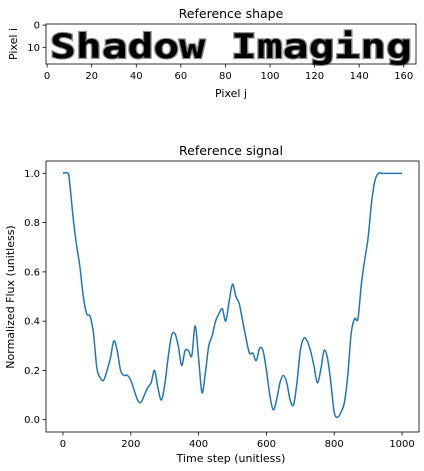 The image size is (424, 471). What do you see at coordinates (314, 76) in the screenshot?
I see `shape-xtick-label: 120` at bounding box center [314, 76].